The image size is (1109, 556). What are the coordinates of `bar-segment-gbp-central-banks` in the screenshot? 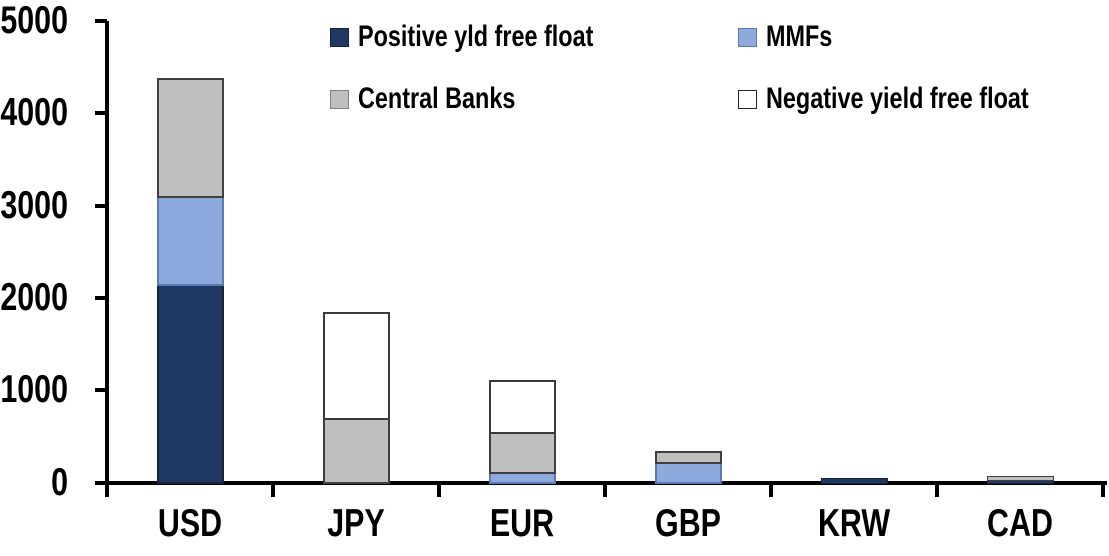 It's located at (688, 458).